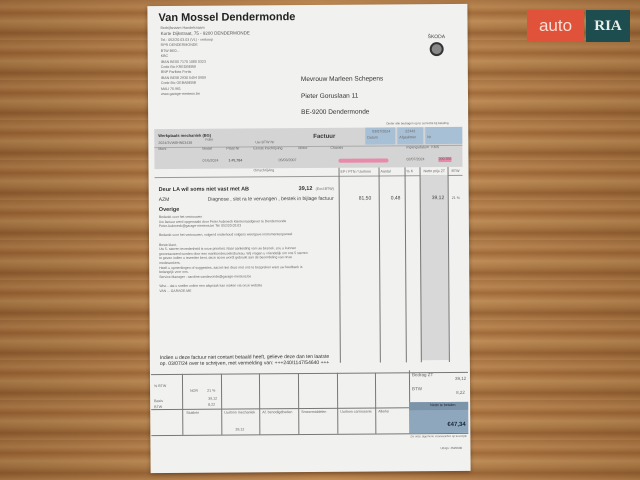  I want to click on recipient-name: Mevrouw Marleen Schepens, so click(342, 79).